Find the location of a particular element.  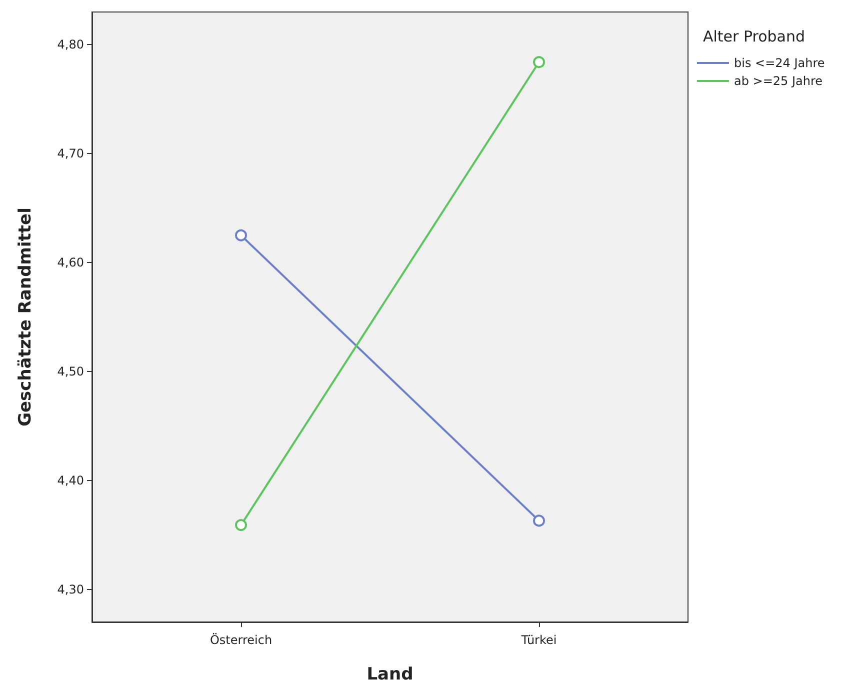

y-tick-label: 4,50 is located at coordinates (70, 371).